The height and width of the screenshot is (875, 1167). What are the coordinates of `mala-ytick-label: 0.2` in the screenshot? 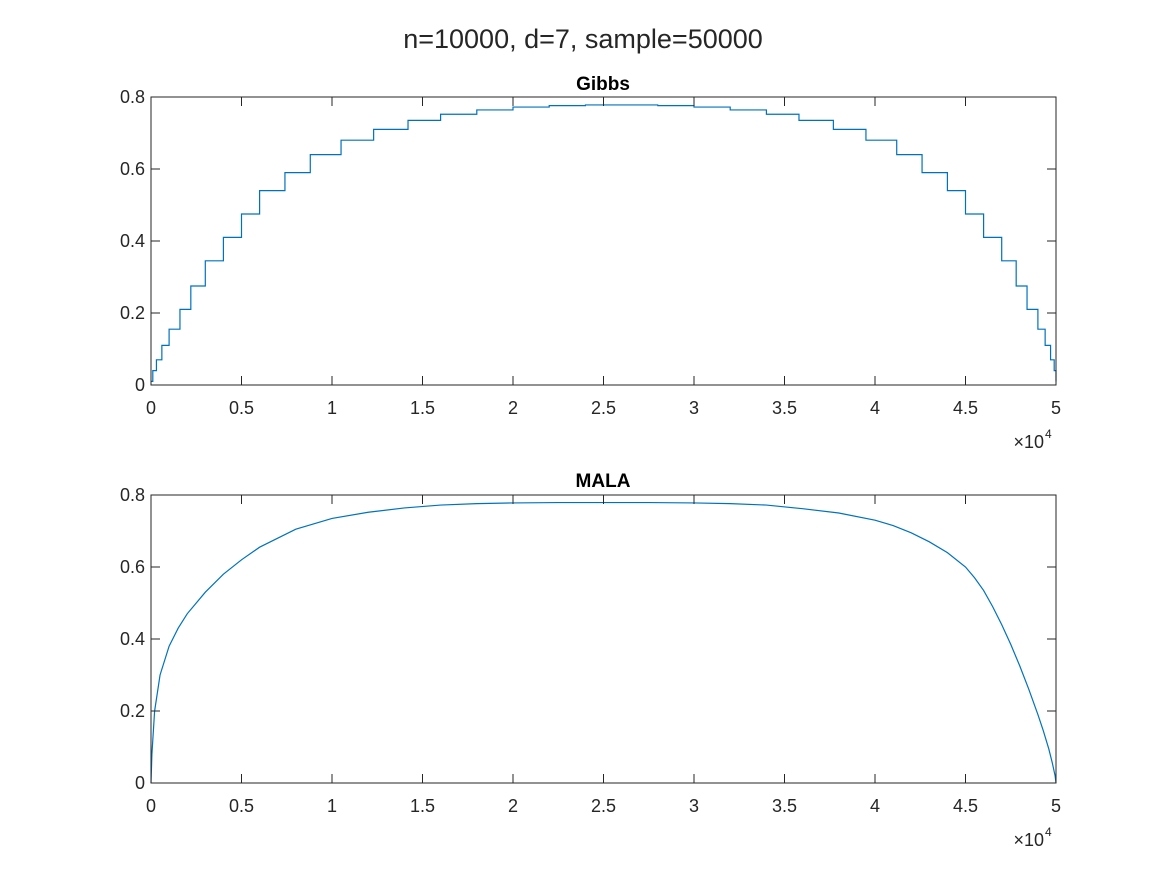 It's located at (132, 711).